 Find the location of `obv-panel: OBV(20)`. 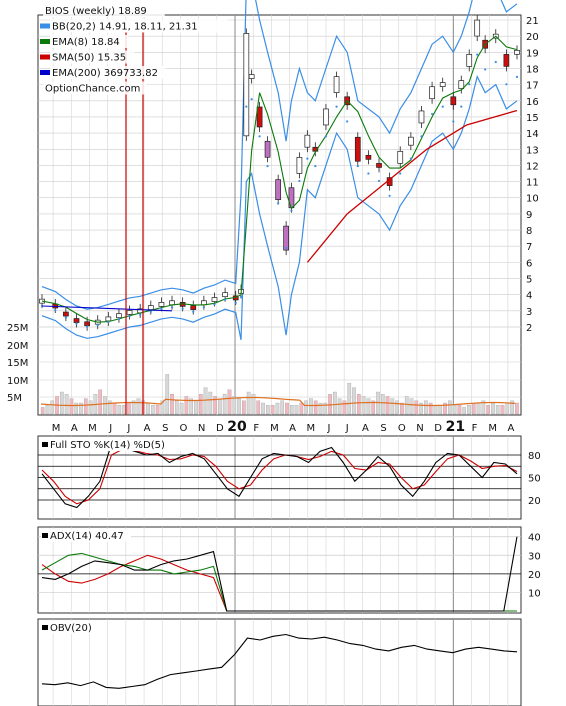

obv-panel: OBV(20) is located at coordinates (279, 655).